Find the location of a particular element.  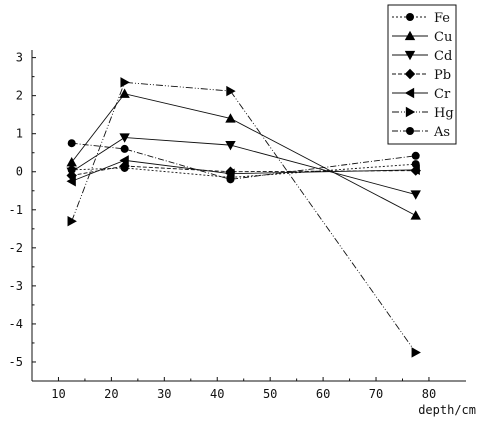

legend-label-cr: Cr is located at coordinates (442, 94).